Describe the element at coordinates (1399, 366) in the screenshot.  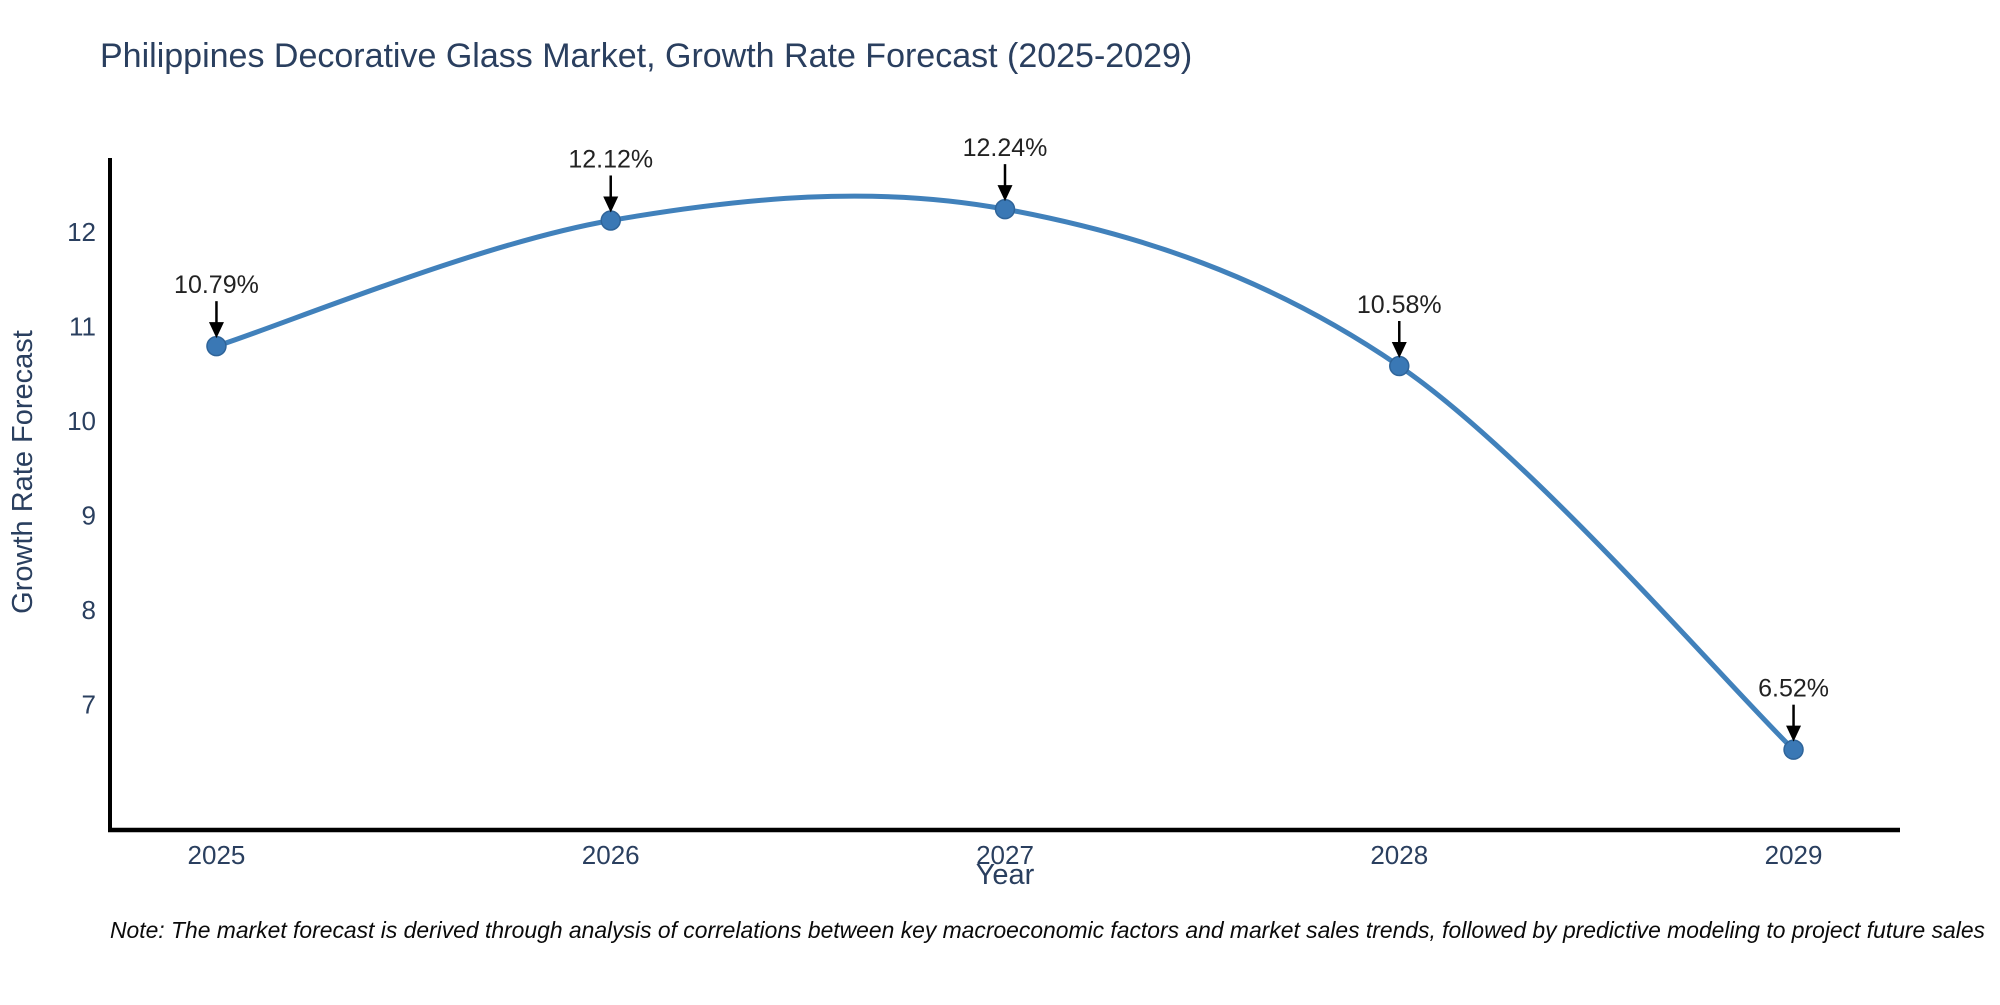
I see `data-point-2028` at that location.